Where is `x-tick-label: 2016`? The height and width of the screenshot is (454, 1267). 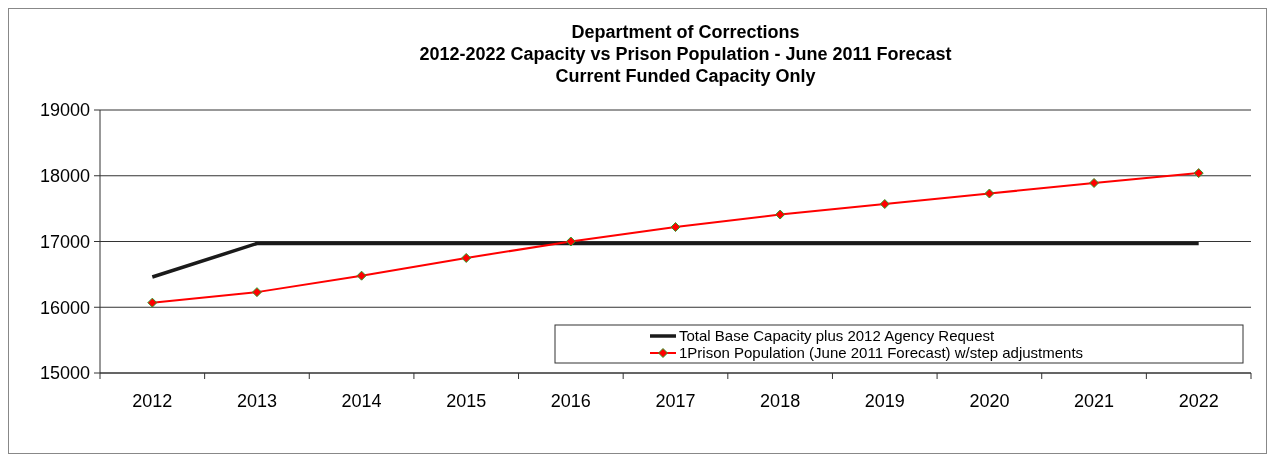
x-tick-label: 2016 is located at coordinates (570, 401).